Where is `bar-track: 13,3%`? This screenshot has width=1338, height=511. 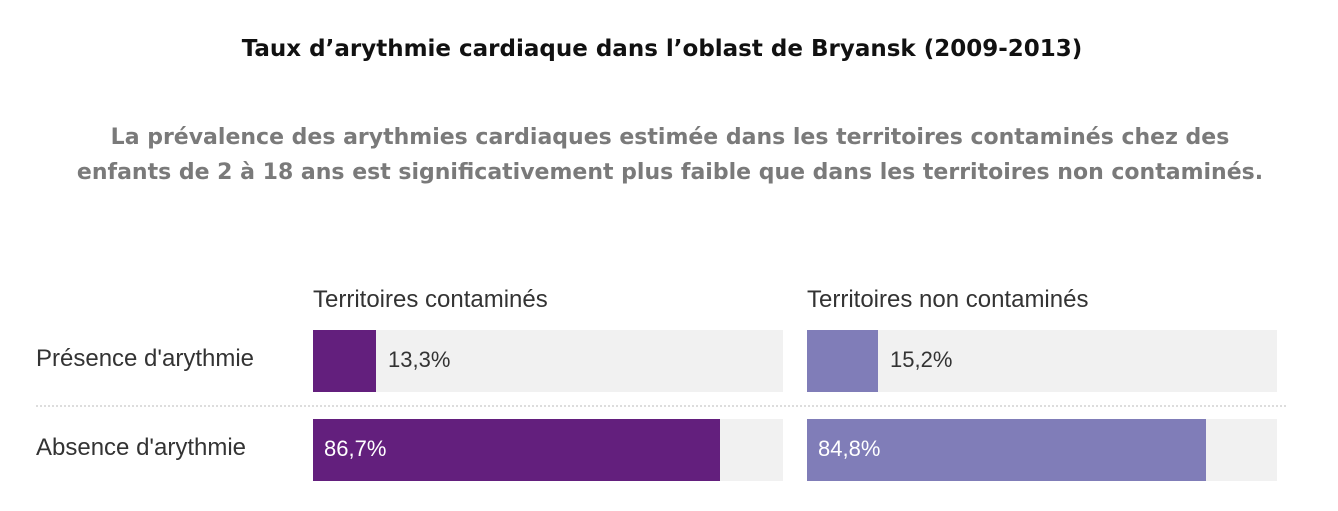 bar-track: 13,3% is located at coordinates (548, 361).